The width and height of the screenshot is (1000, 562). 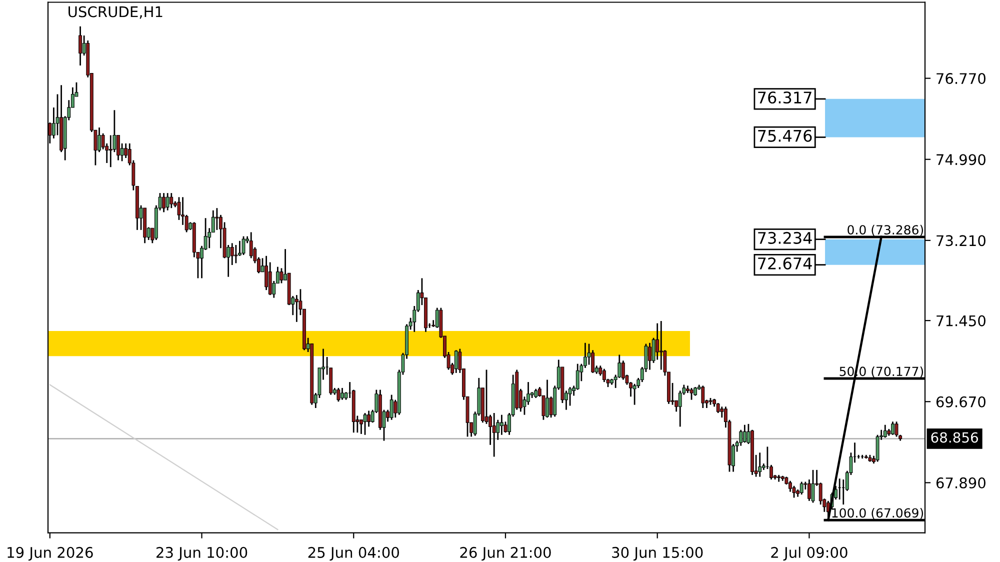 What do you see at coordinates (961, 402) in the screenshot?
I see `y-tick-label: 69.670` at bounding box center [961, 402].